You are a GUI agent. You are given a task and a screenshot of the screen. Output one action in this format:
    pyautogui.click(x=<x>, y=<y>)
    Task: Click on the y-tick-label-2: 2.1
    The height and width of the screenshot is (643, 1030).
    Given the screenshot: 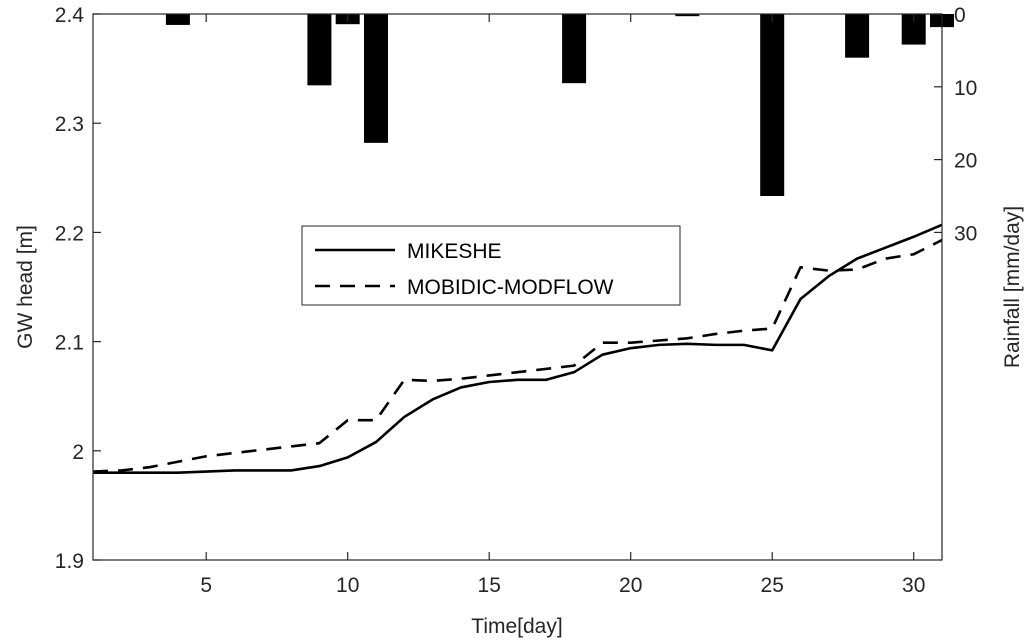 What is the action you would take?
    pyautogui.click(x=69, y=343)
    